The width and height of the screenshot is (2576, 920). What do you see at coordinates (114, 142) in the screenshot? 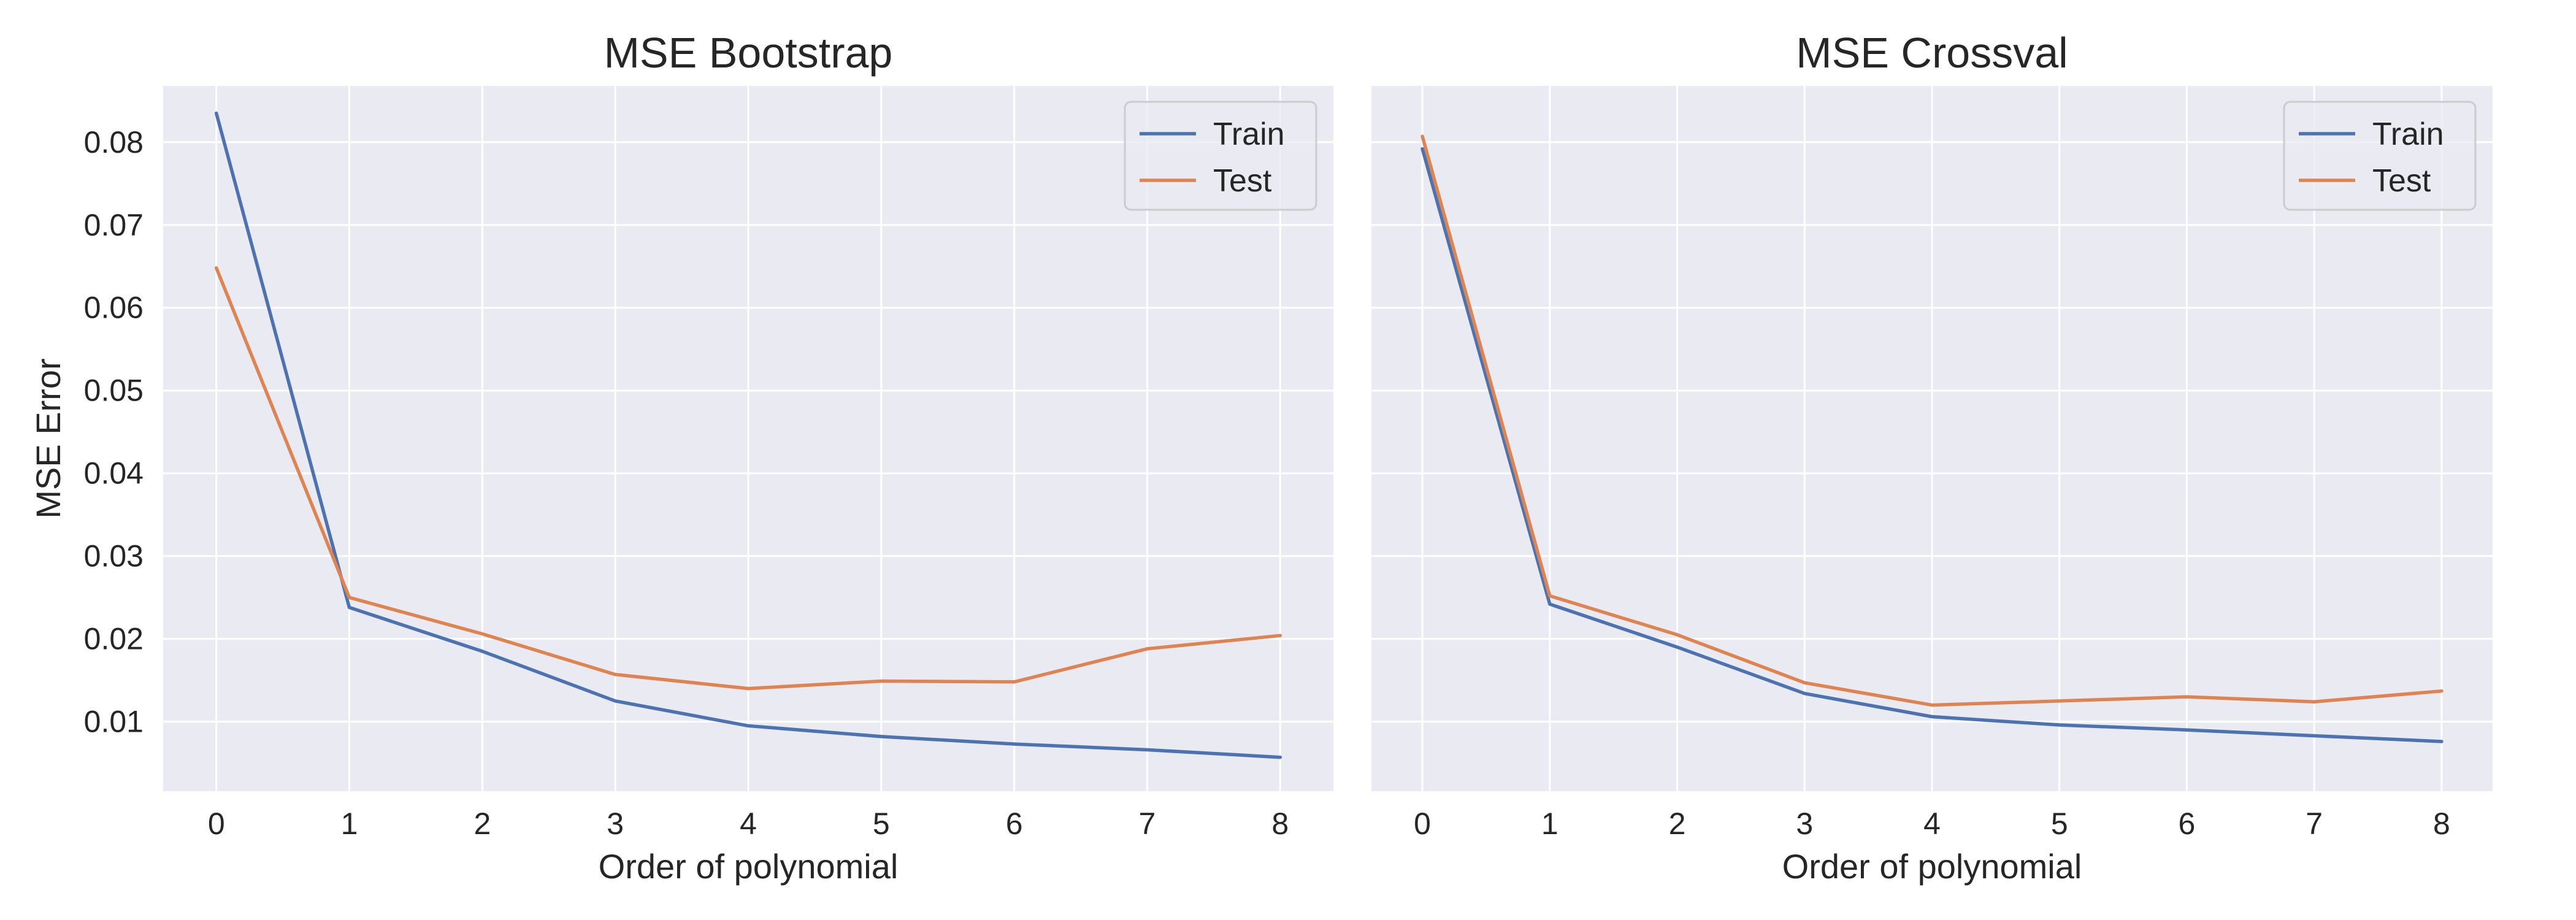
I see `y-tick-label: 0.08` at bounding box center [114, 142].